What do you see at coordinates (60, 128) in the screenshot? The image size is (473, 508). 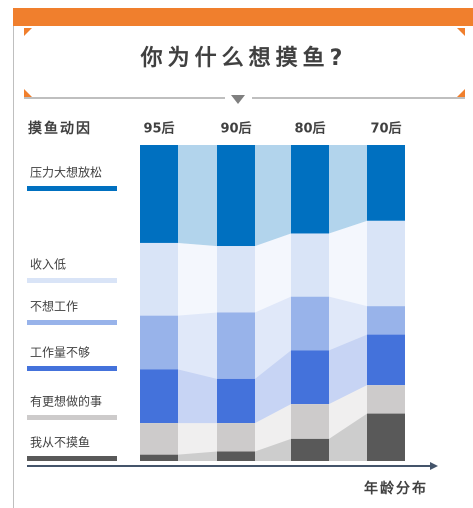 I see `legend-title: 摸鱼动因` at bounding box center [60, 128].